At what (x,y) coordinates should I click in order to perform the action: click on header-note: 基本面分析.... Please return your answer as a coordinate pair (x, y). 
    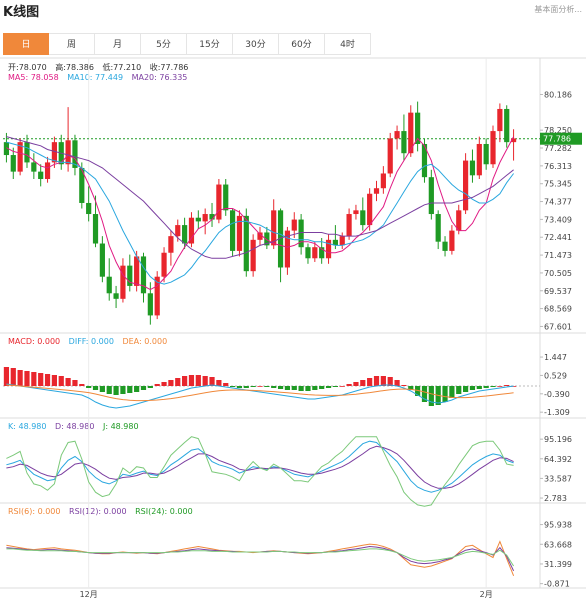
    Looking at the image, I should click on (558, 9).